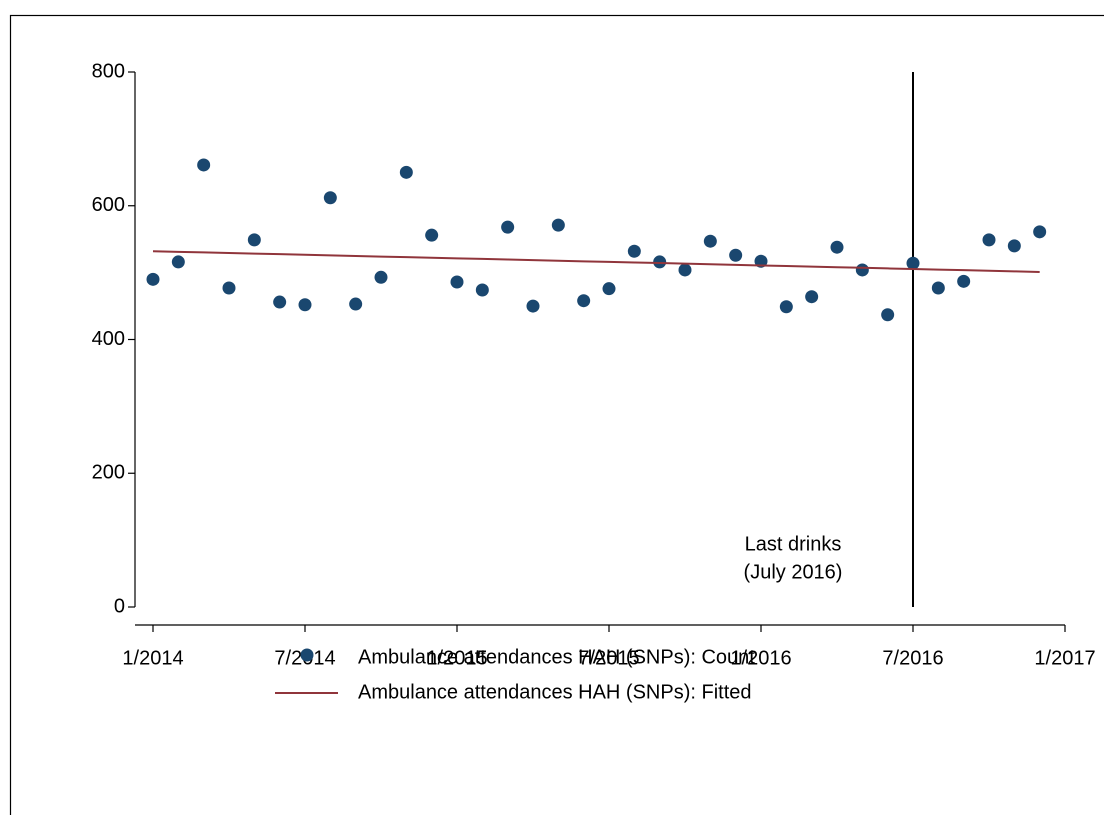 This screenshot has width=1104, height=815. I want to click on annotation-text: Last drinks, so click(793, 544).